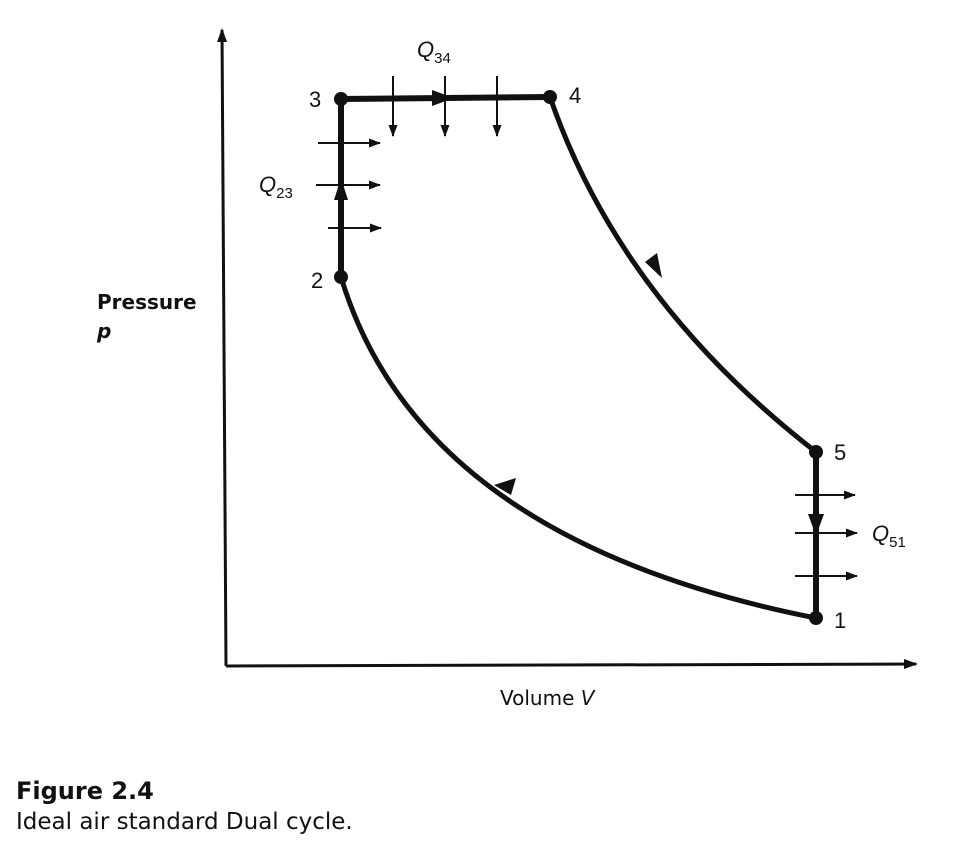 This screenshot has height=855, width=972. I want to click on q51-main: Q, so click(880, 533).